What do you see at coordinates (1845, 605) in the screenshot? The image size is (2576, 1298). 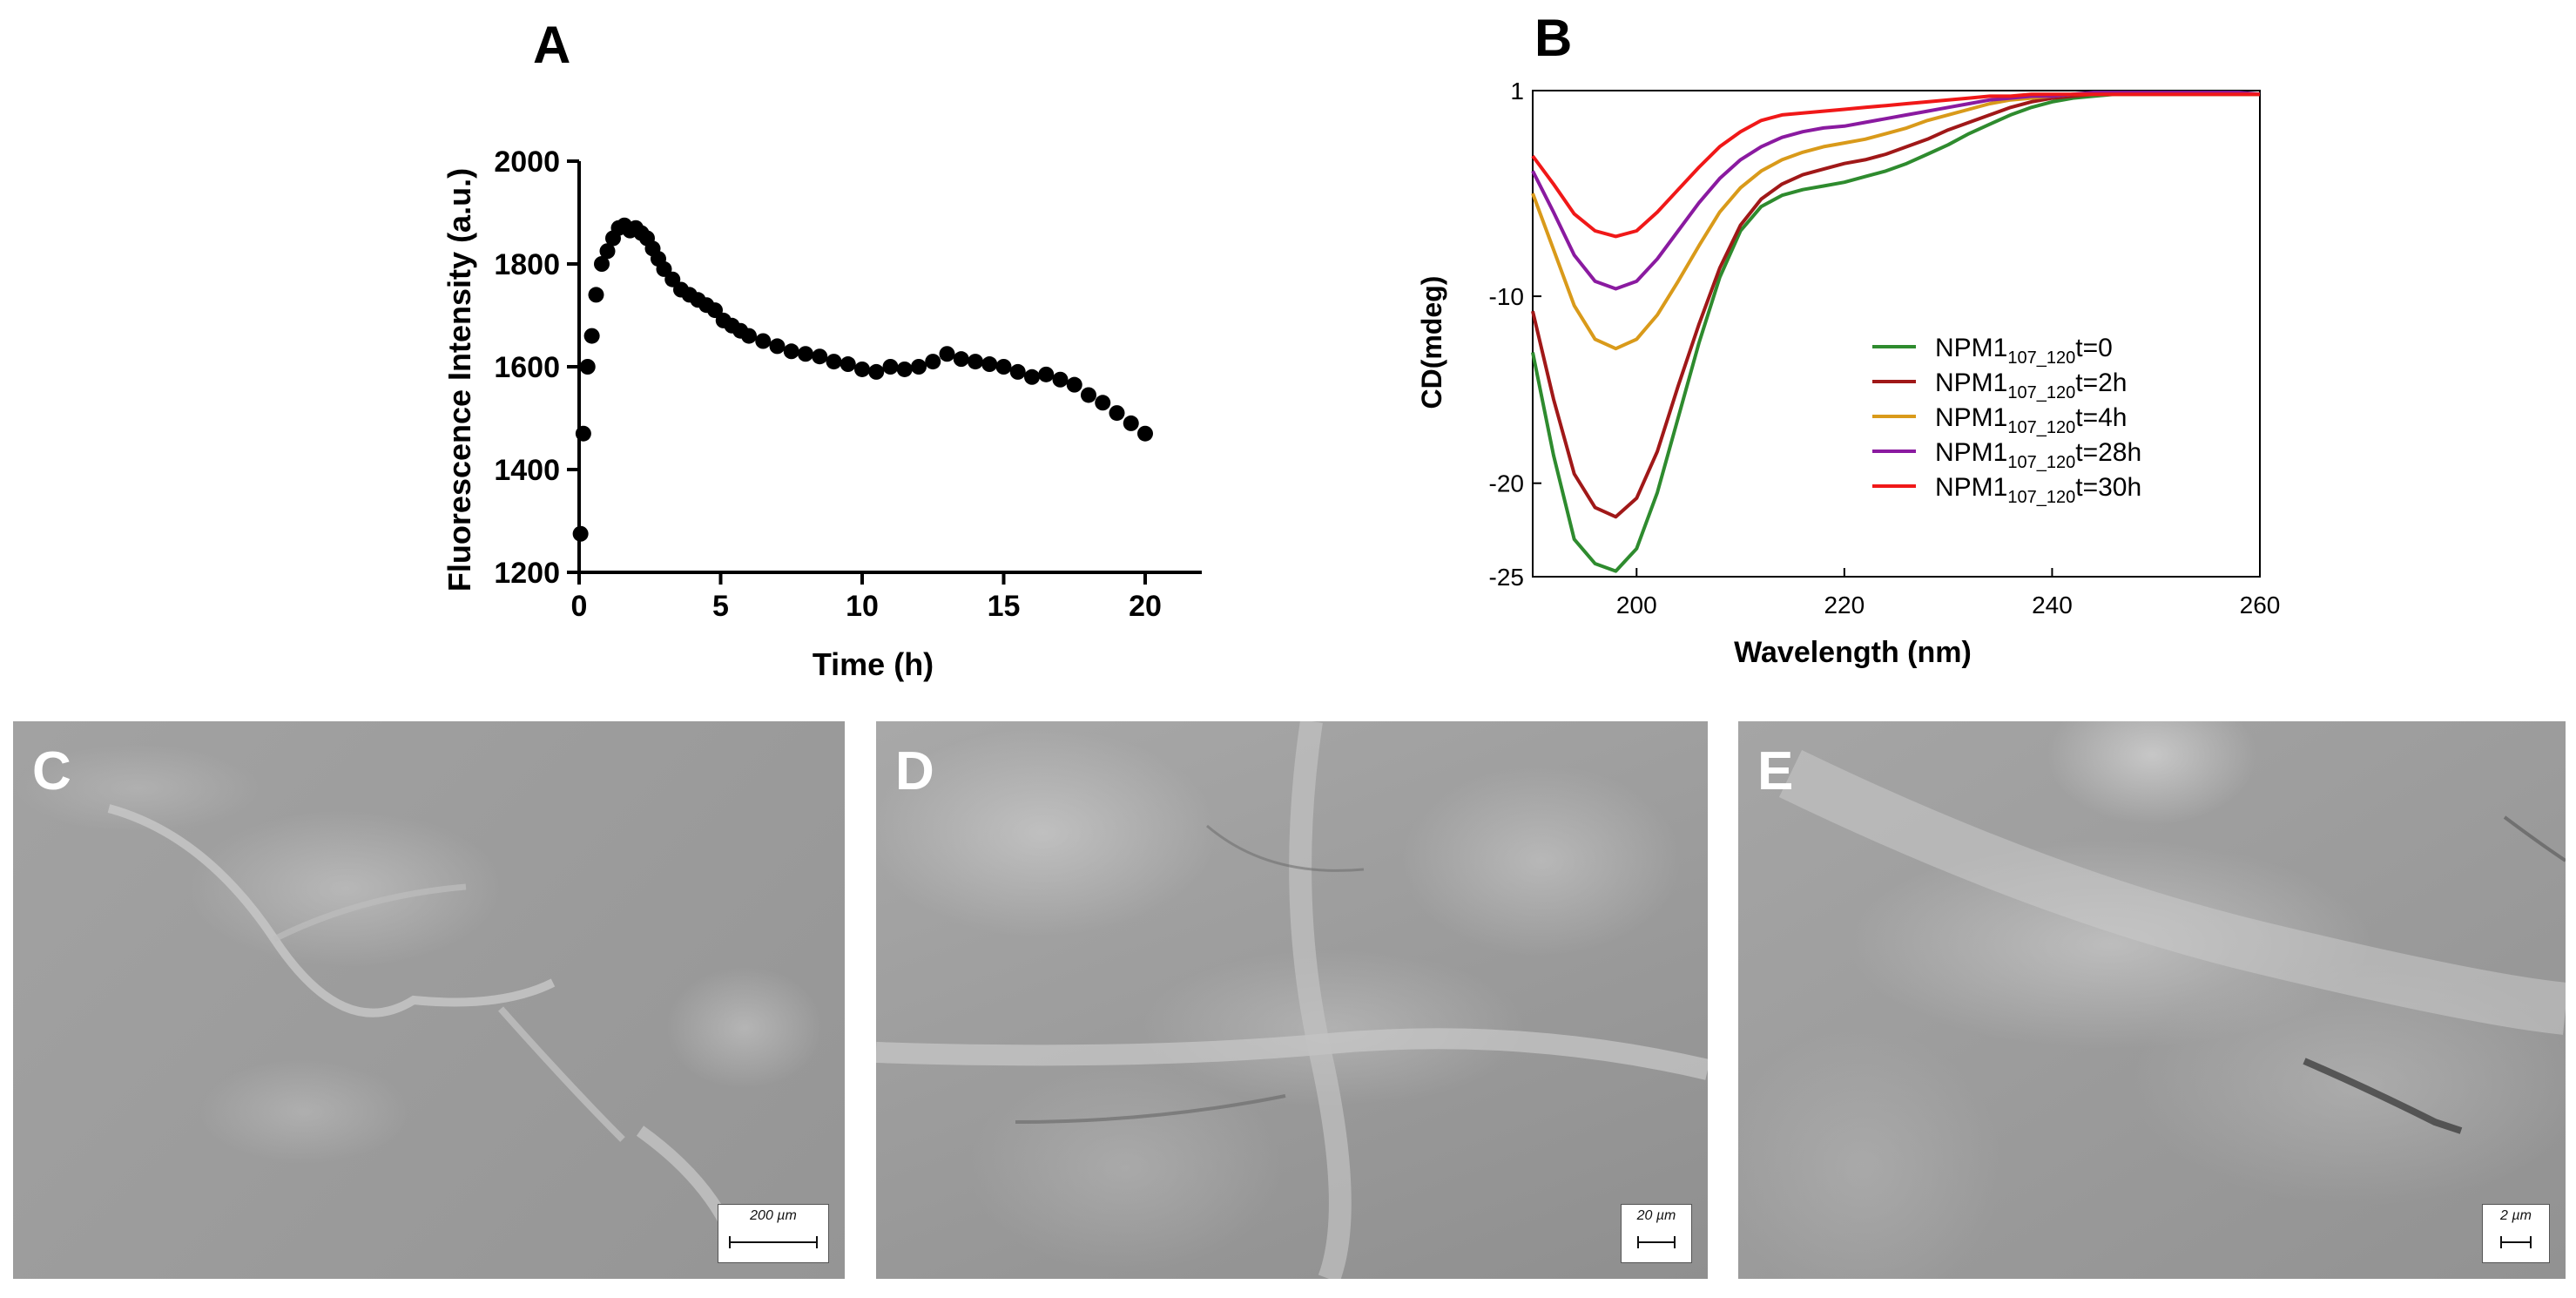 I see `chart-b-x-tick-label: 220` at bounding box center [1845, 605].